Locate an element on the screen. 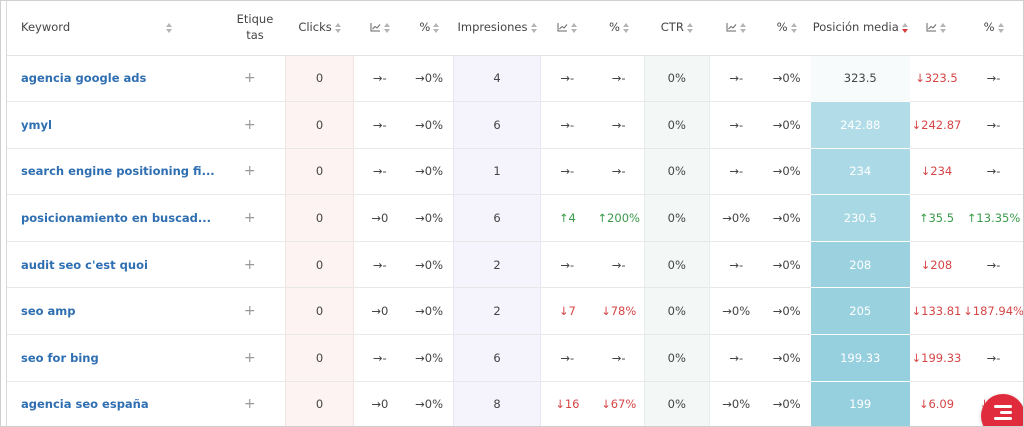 This screenshot has height=427, width=1024. pos-trend-cell: ↓133.81 is located at coordinates (936, 311).